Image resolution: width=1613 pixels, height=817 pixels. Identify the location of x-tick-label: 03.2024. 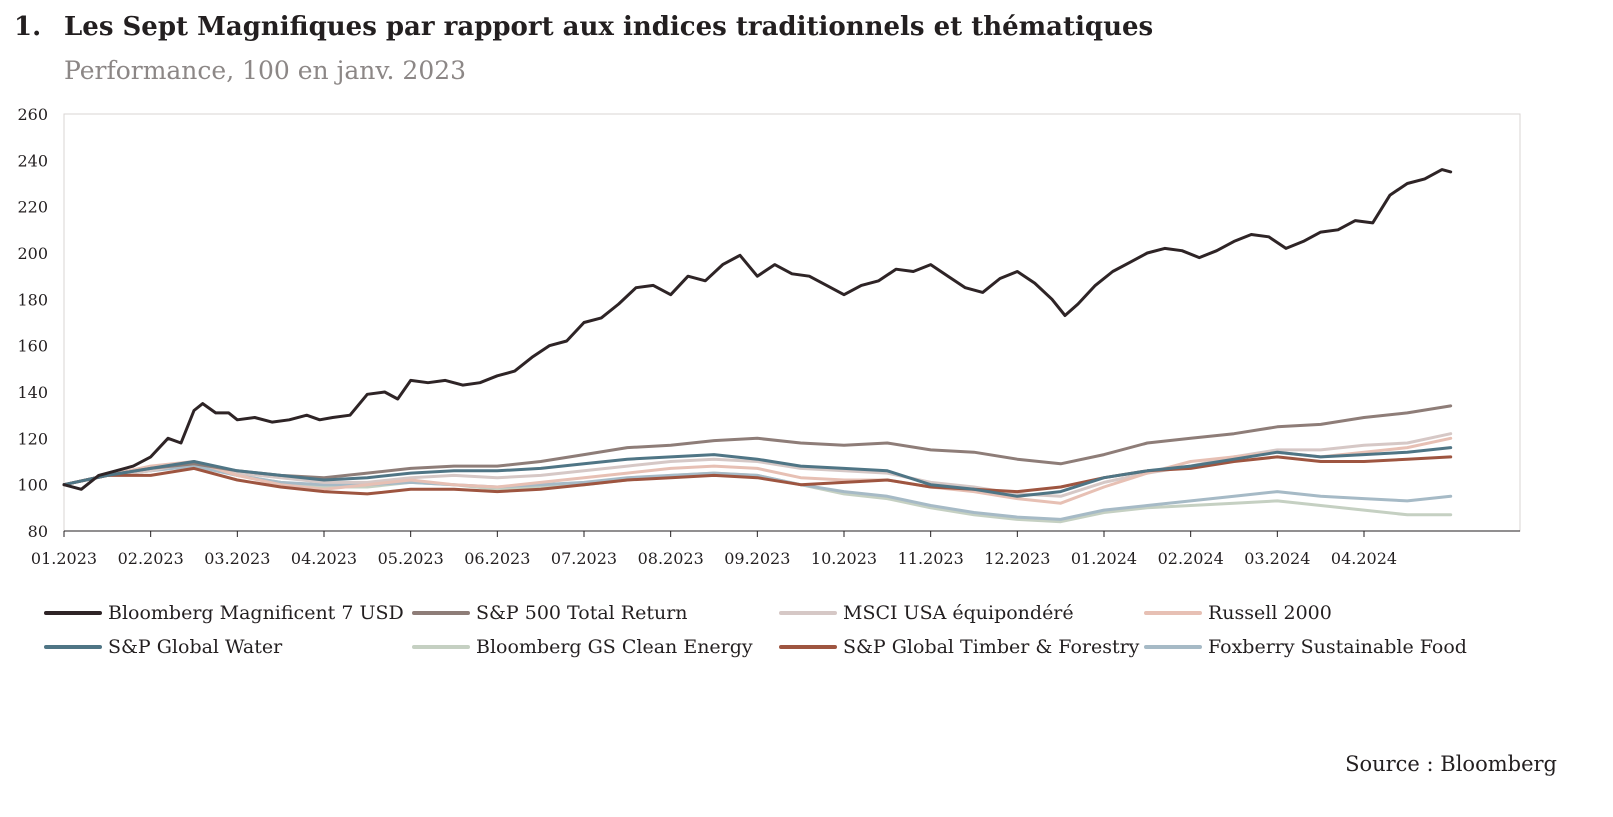
(1277, 558).